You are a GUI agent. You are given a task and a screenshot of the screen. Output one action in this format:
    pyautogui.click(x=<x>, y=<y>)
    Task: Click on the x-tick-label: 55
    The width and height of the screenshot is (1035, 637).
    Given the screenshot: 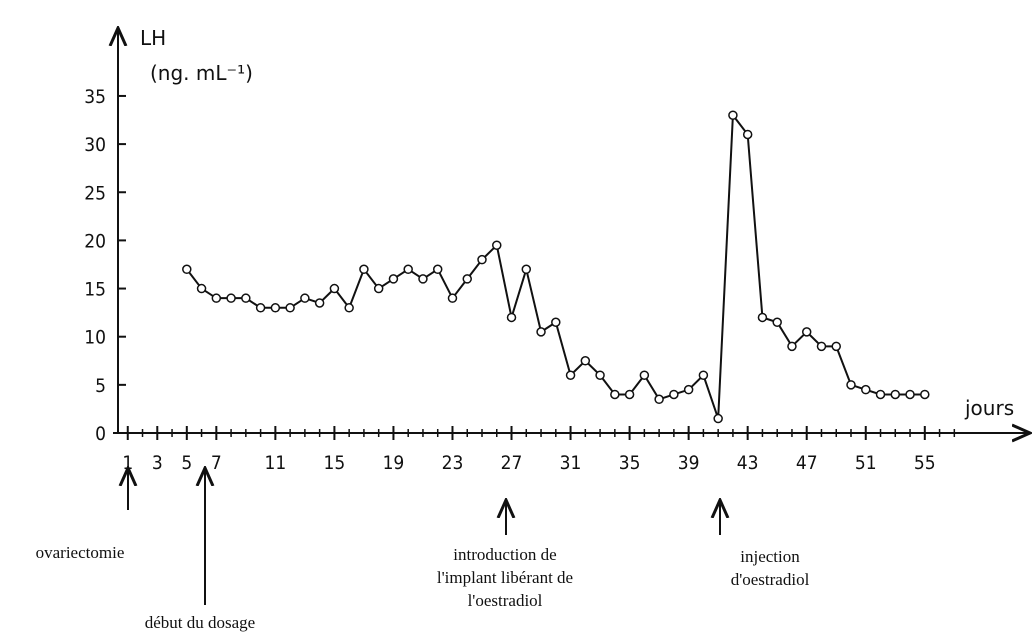 What is the action you would take?
    pyautogui.click(x=925, y=463)
    